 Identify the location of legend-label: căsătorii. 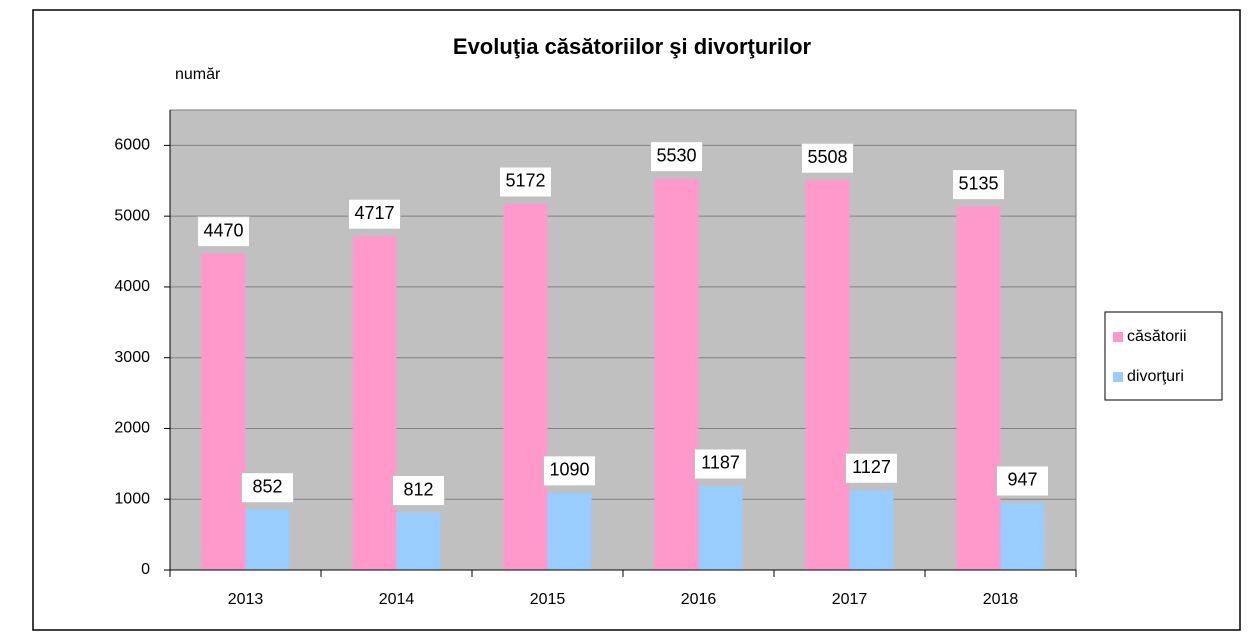
(1157, 336).